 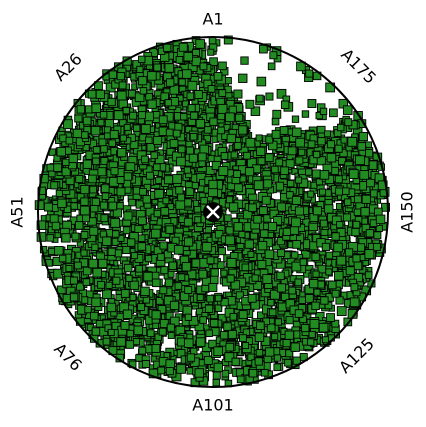 I want to click on angular-label-a51: A51, so click(x=17, y=211).